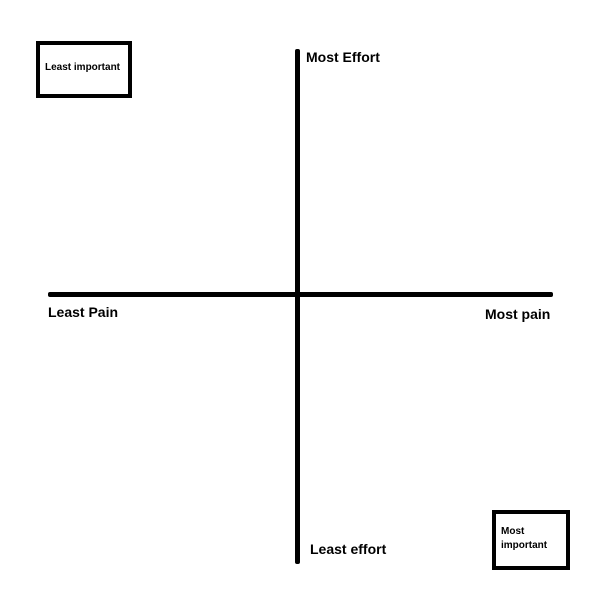 The image size is (611, 611). Describe the element at coordinates (297, 306) in the screenshot. I see `effort-axis-line` at that location.